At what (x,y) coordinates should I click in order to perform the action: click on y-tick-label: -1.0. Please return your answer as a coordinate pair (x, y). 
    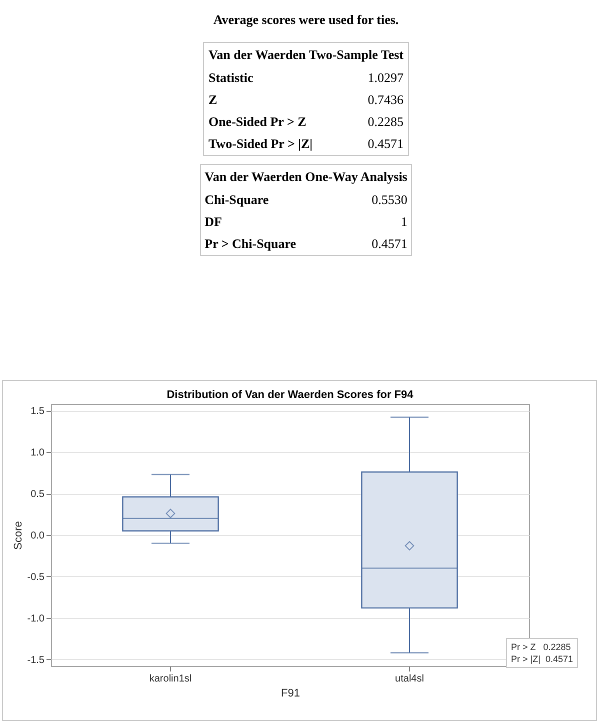
    Looking at the image, I should click on (36, 618).